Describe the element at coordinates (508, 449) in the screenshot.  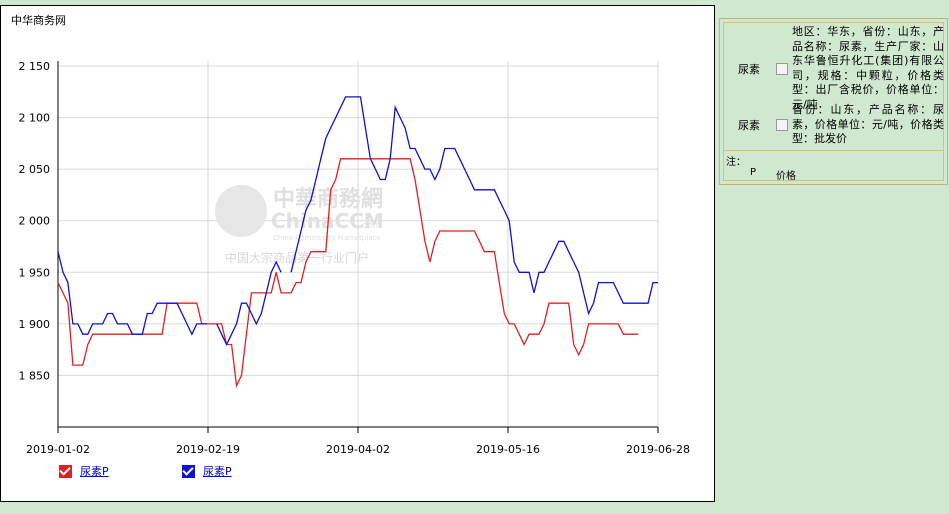
I see `x-tick-label: 2019-05-16` at that location.